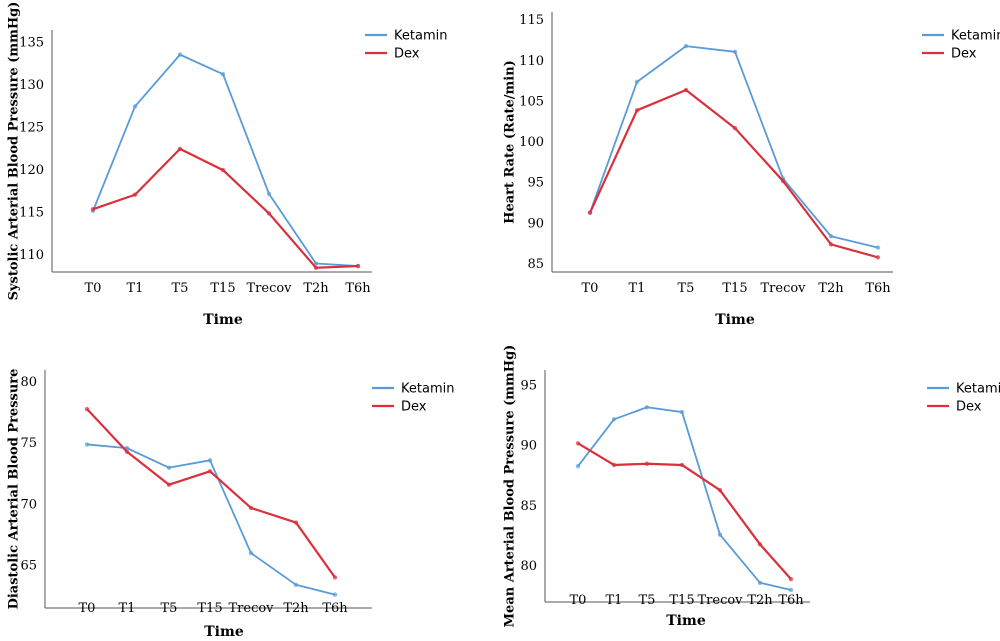 This screenshot has width=1000, height=641. I want to click on y-axis-title: Systolic Arterial Blood Pressure (mmHg), so click(14, 151).